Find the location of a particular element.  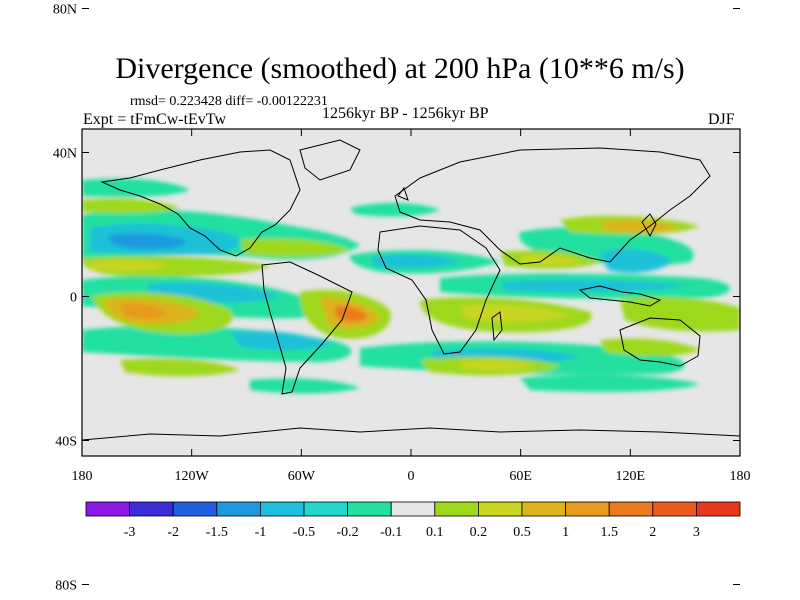

coastline-antarctica is located at coordinates (411, 434).